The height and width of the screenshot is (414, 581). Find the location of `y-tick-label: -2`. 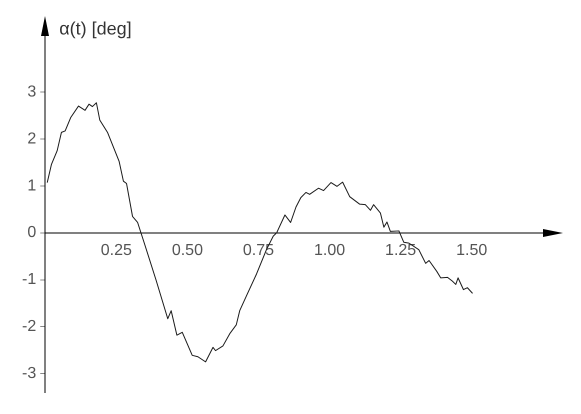

y-tick-label: -2 is located at coordinates (29, 327).